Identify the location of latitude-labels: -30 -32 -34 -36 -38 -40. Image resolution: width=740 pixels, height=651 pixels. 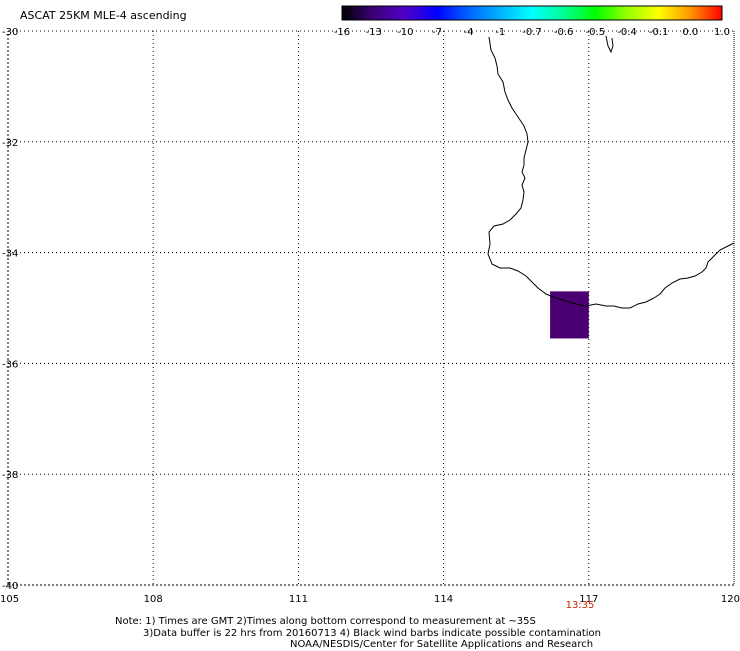
(10, 309).